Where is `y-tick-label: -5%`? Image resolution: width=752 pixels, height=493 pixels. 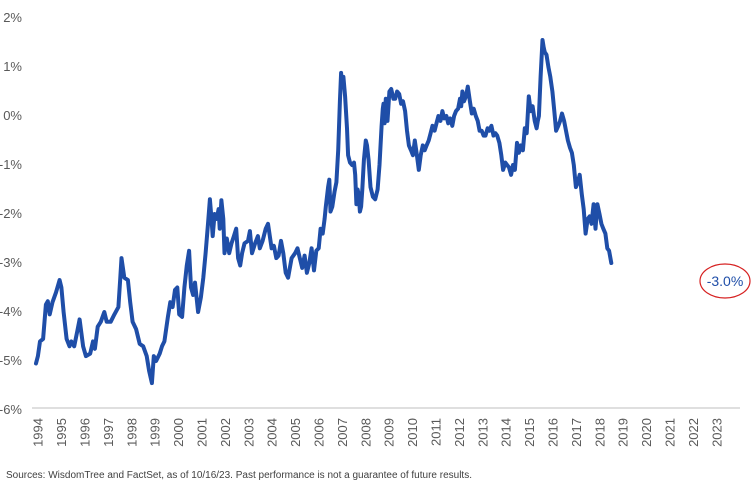 y-tick-label: -5% is located at coordinates (11, 360).